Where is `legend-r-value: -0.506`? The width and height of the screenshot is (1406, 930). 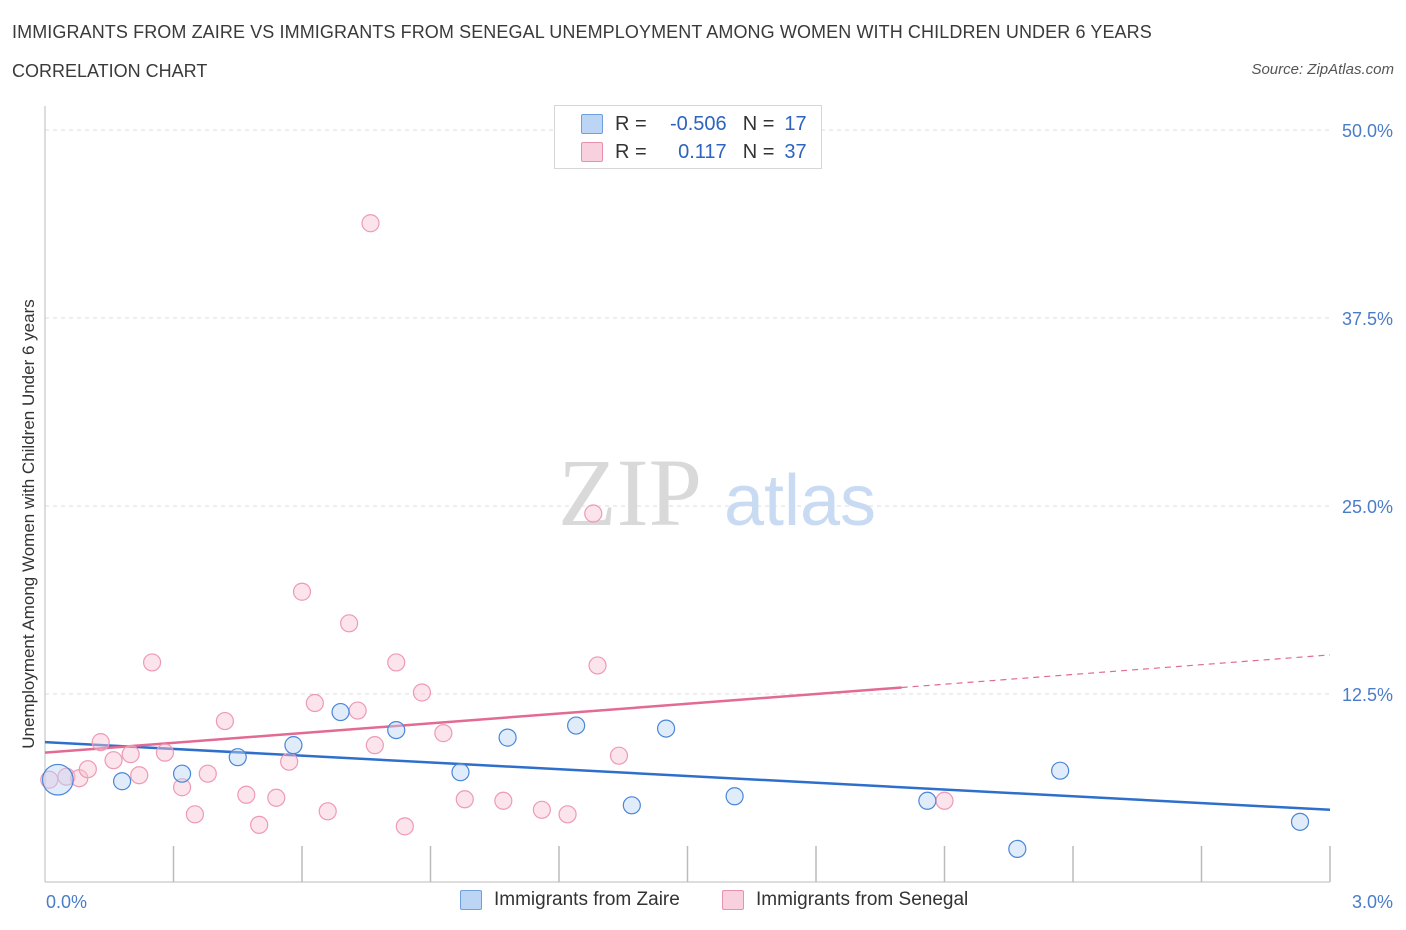 legend-r-value: -0.506 is located at coordinates (698, 123).